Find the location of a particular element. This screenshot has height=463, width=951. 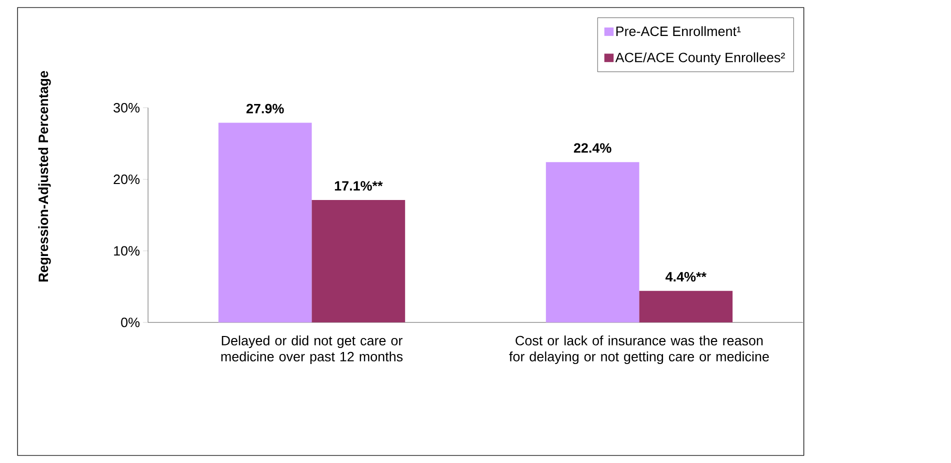

data-label: 17.1%** is located at coordinates (358, 186).